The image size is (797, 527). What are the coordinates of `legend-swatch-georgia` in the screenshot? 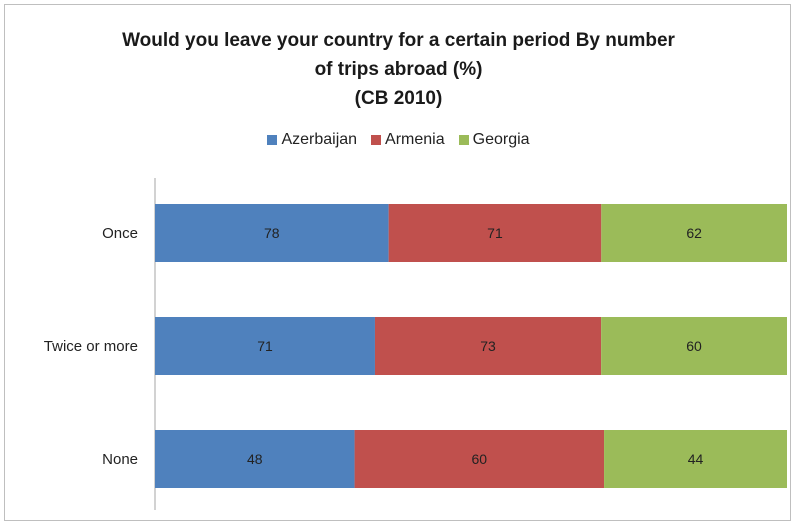 It's located at (463, 140).